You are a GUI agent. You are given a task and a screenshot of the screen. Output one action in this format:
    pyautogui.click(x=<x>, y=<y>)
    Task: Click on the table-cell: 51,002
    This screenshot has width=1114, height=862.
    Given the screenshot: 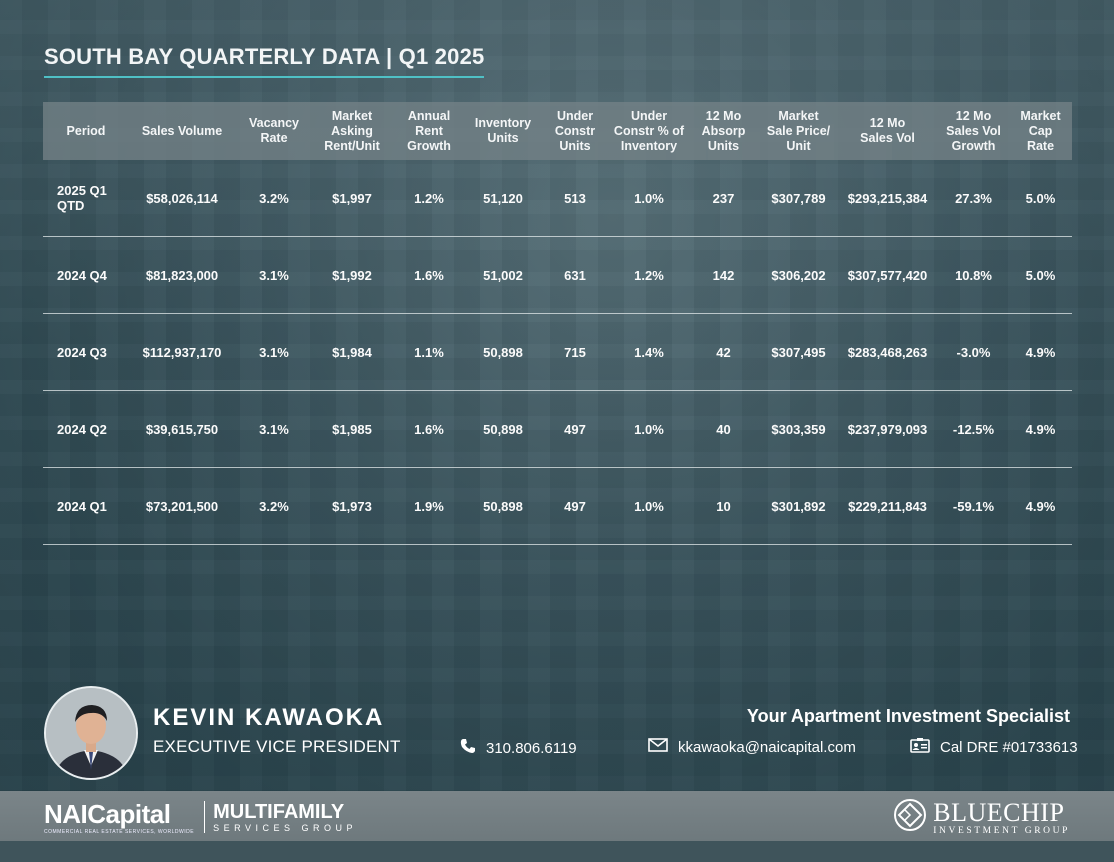 What is the action you would take?
    pyautogui.click(x=503, y=275)
    